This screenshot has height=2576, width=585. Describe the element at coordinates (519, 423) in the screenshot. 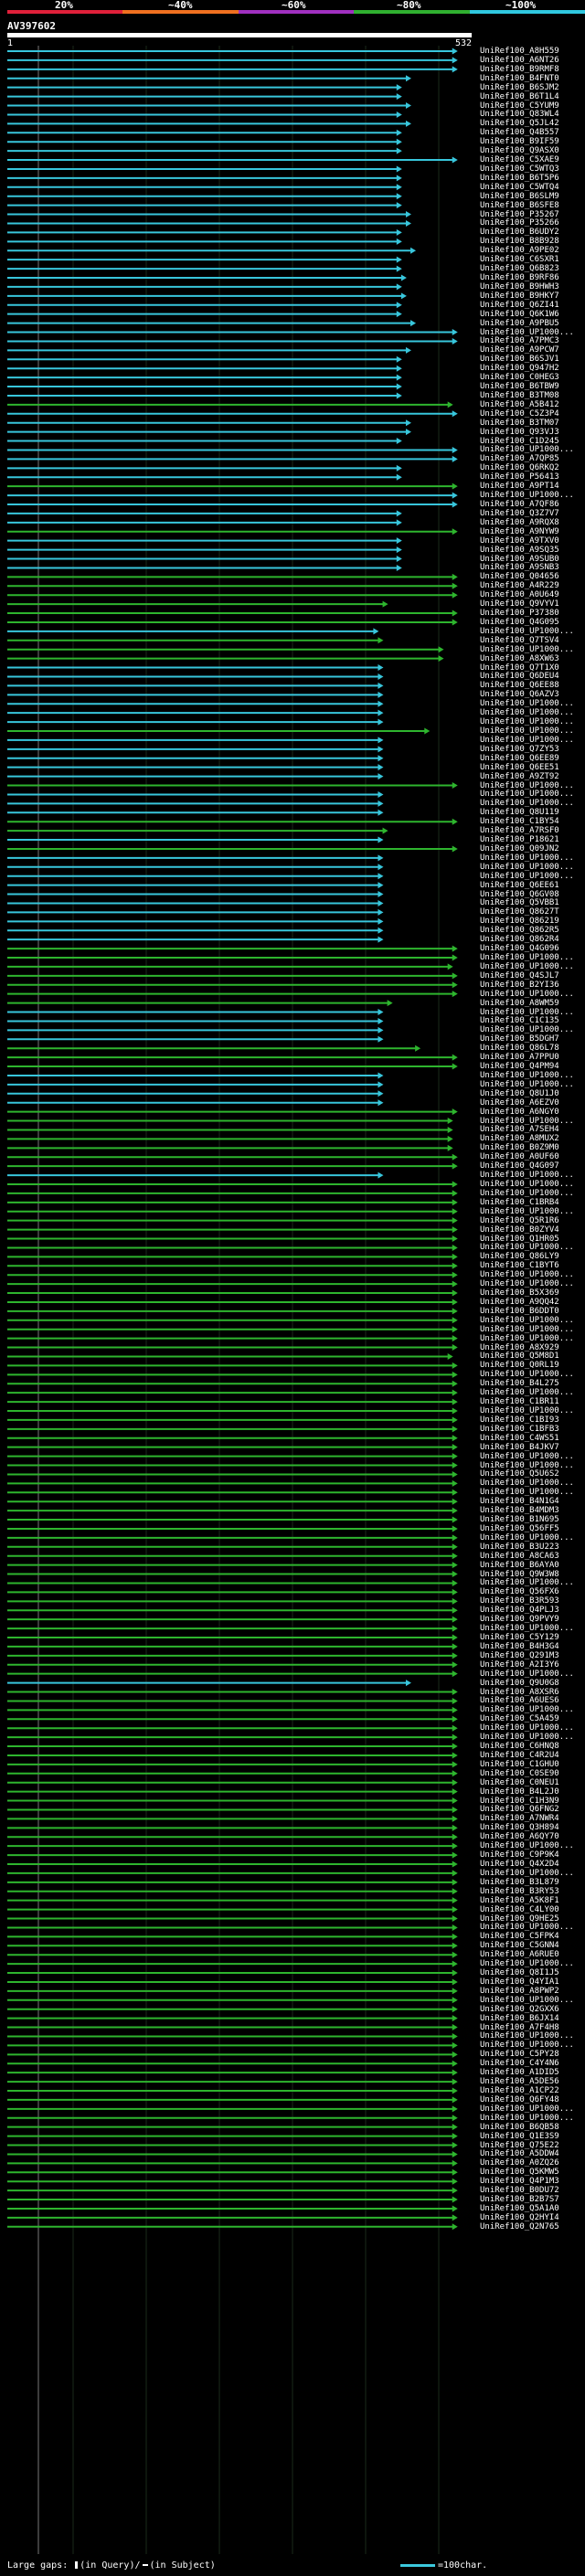

I see `hit-label: UniRef100_B3TM07` at that location.